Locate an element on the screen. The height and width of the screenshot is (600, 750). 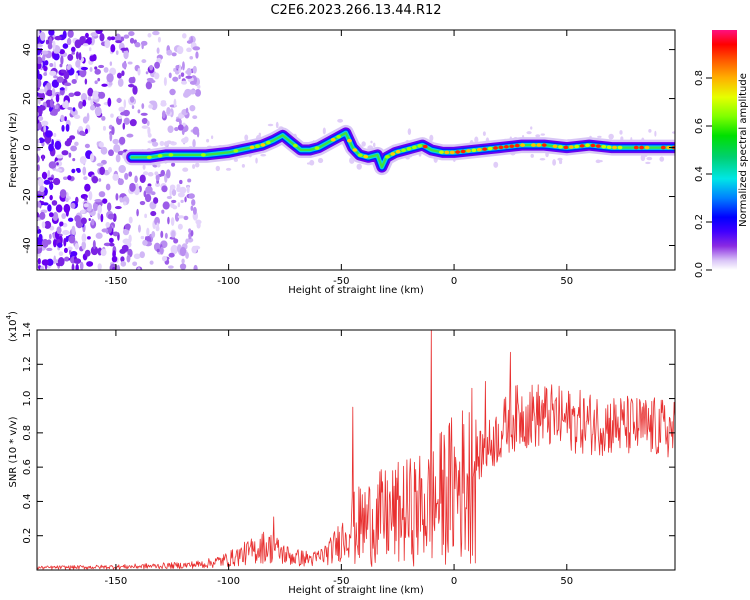
spectrogram-x-label: Height of straight line (km) is located at coordinates (356, 290).